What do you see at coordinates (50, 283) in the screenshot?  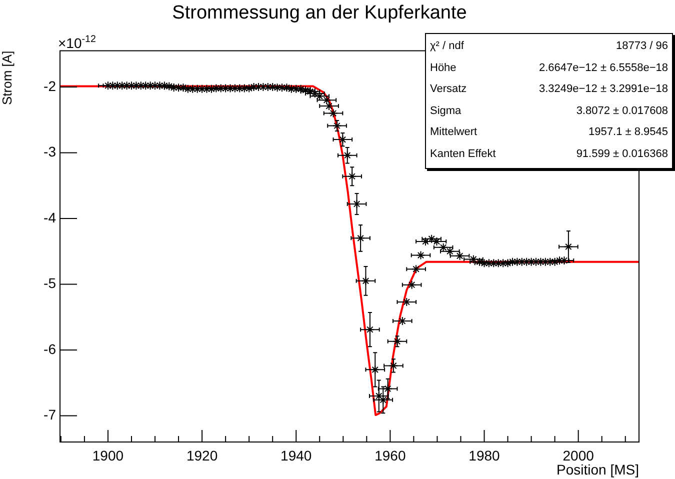 I see `y-tick-label: -5` at bounding box center [50, 283].